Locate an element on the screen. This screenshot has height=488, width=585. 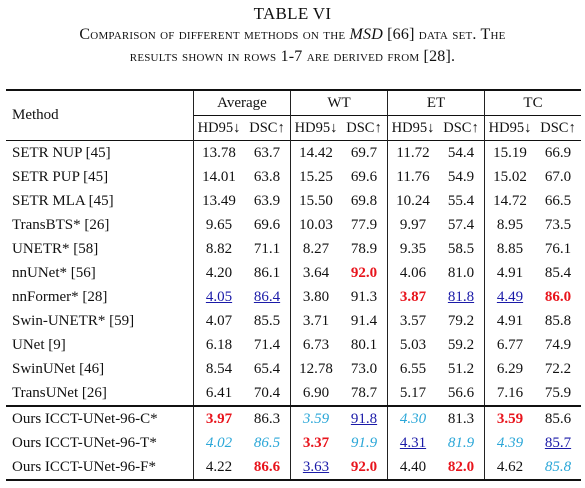
cell-value: 3.97 is located at coordinates (219, 418).